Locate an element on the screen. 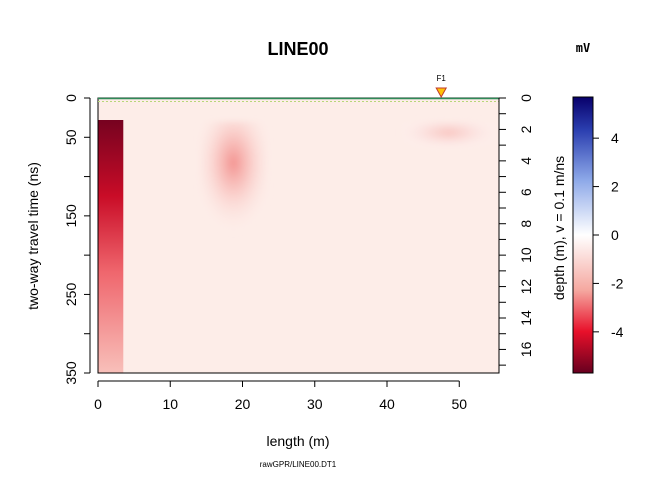  fiducial-label: F1 is located at coordinates (442, 78).